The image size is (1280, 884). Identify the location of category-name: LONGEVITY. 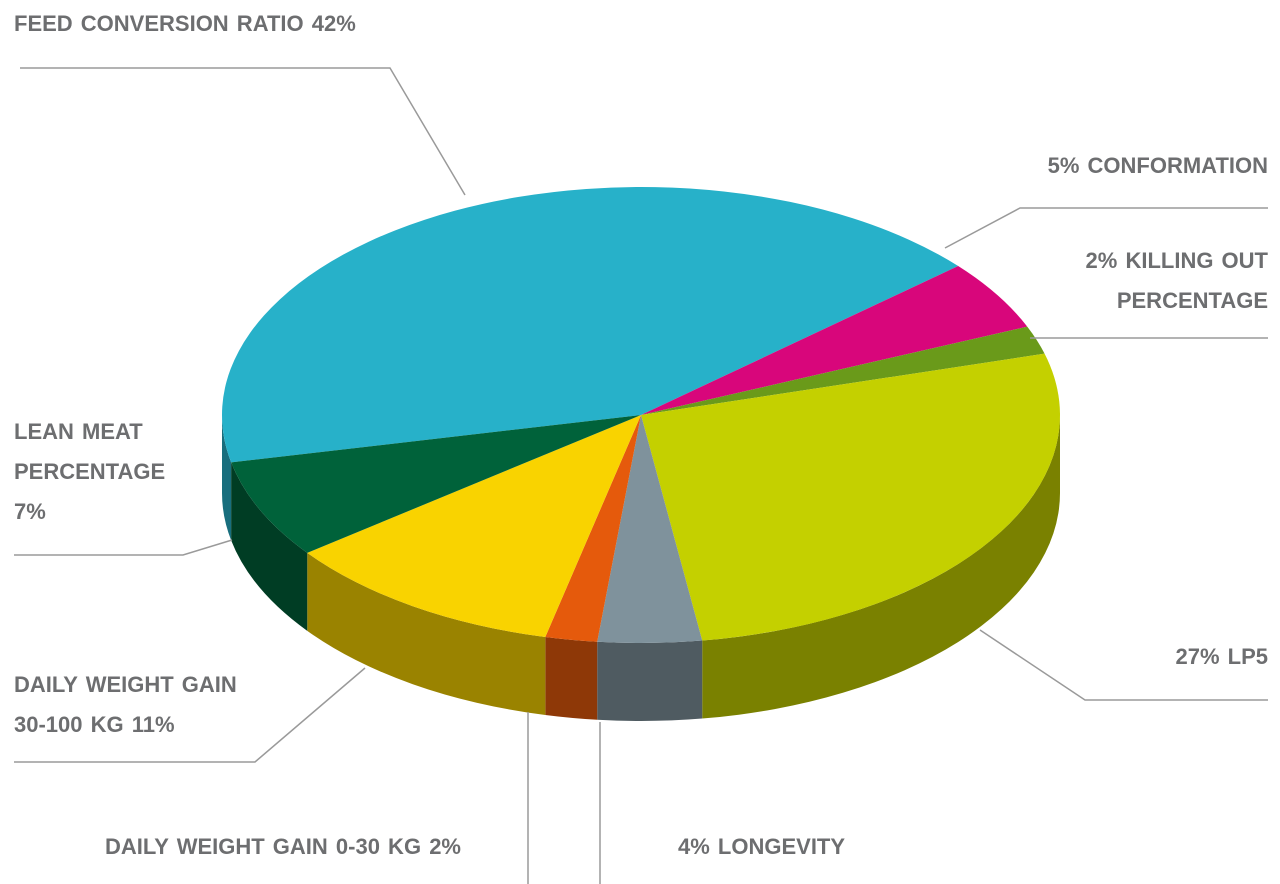
(781, 846).